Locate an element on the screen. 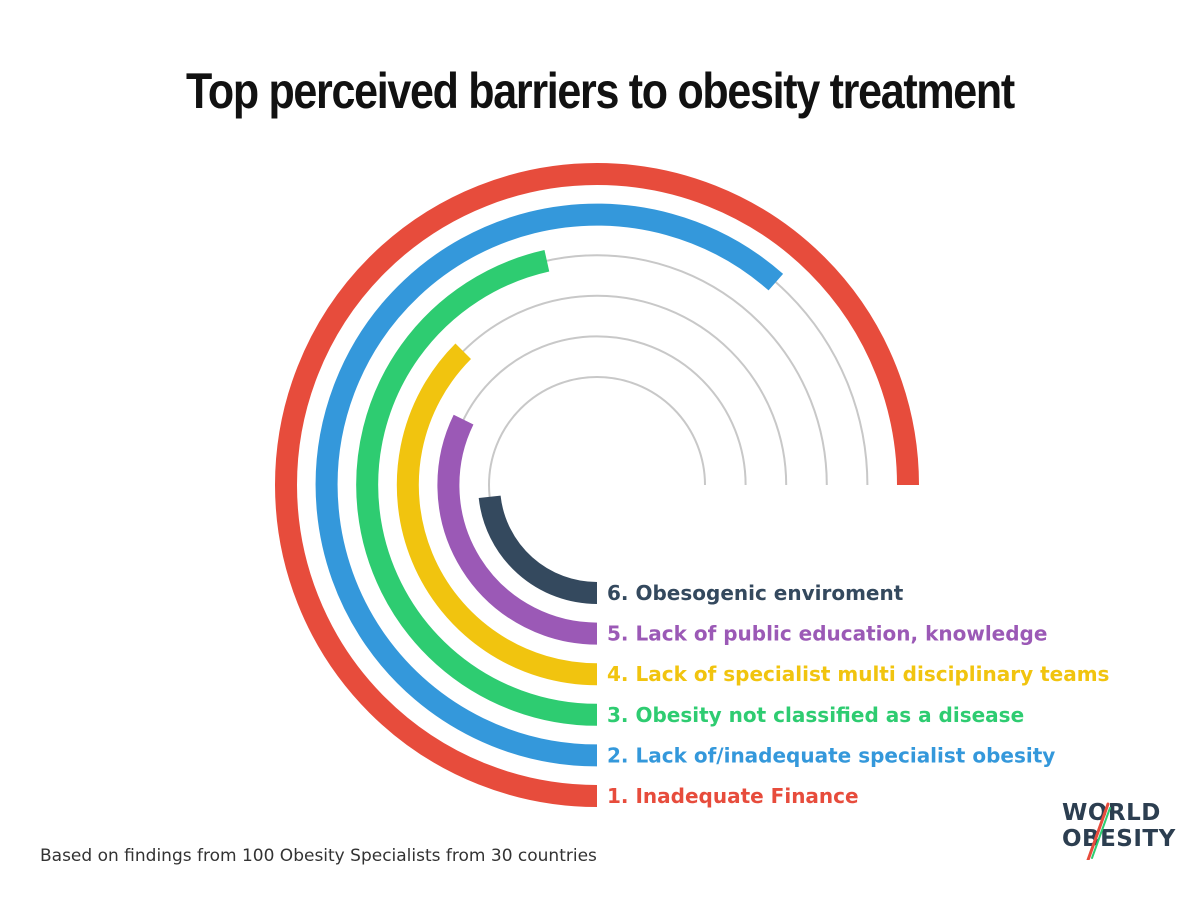 The height and width of the screenshot is (900, 1200). bar-lack-of-public-education-knowledge is located at coordinates (517, 529).